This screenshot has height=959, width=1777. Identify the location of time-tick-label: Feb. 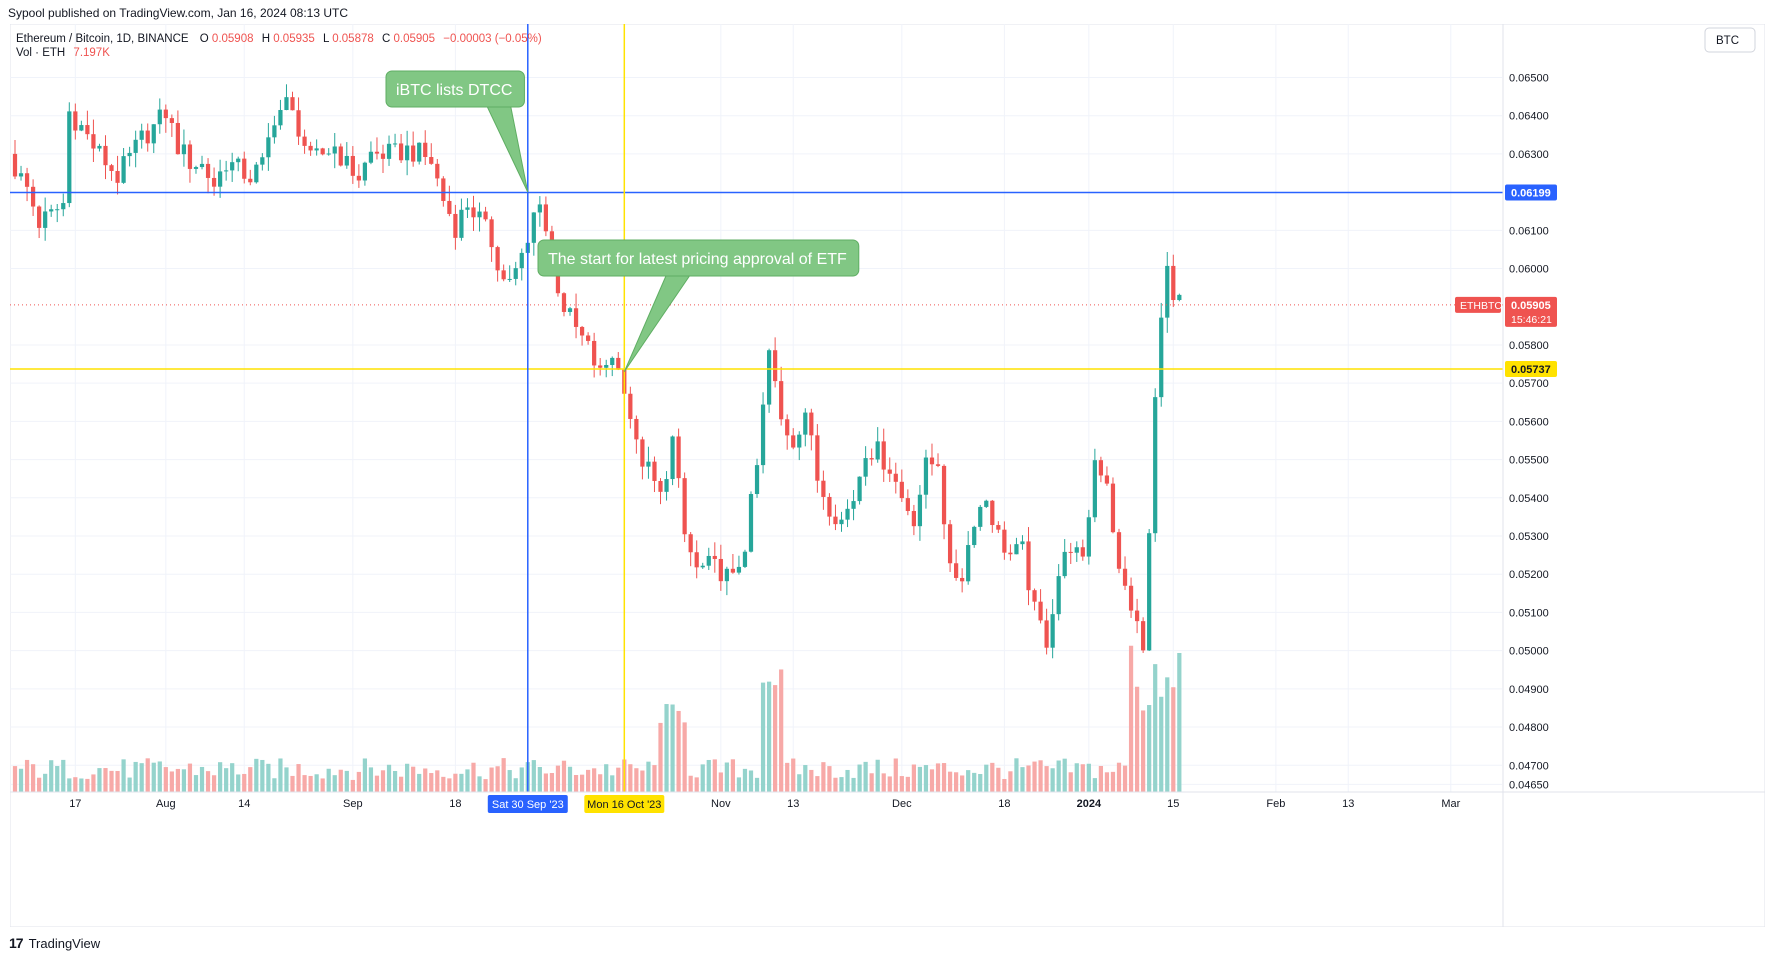
(1275, 804).